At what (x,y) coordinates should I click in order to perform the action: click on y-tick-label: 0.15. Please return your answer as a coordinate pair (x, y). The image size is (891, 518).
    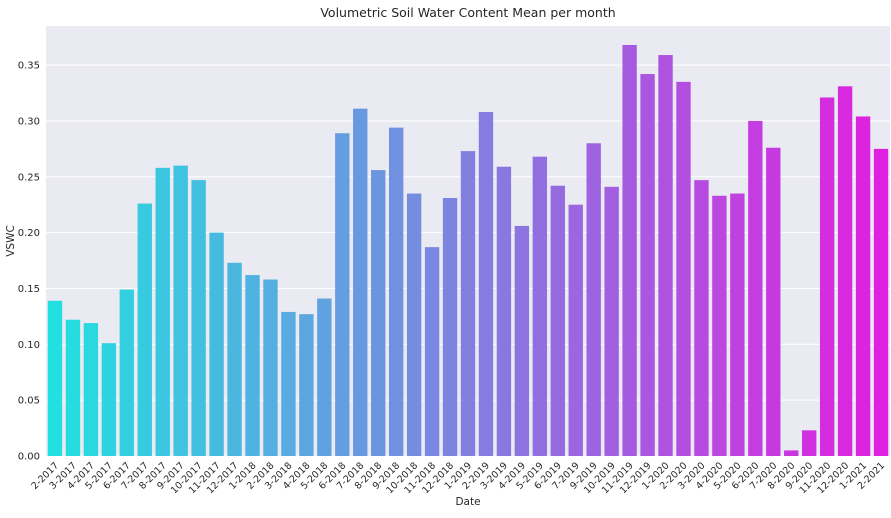
    Looking at the image, I should click on (29, 289).